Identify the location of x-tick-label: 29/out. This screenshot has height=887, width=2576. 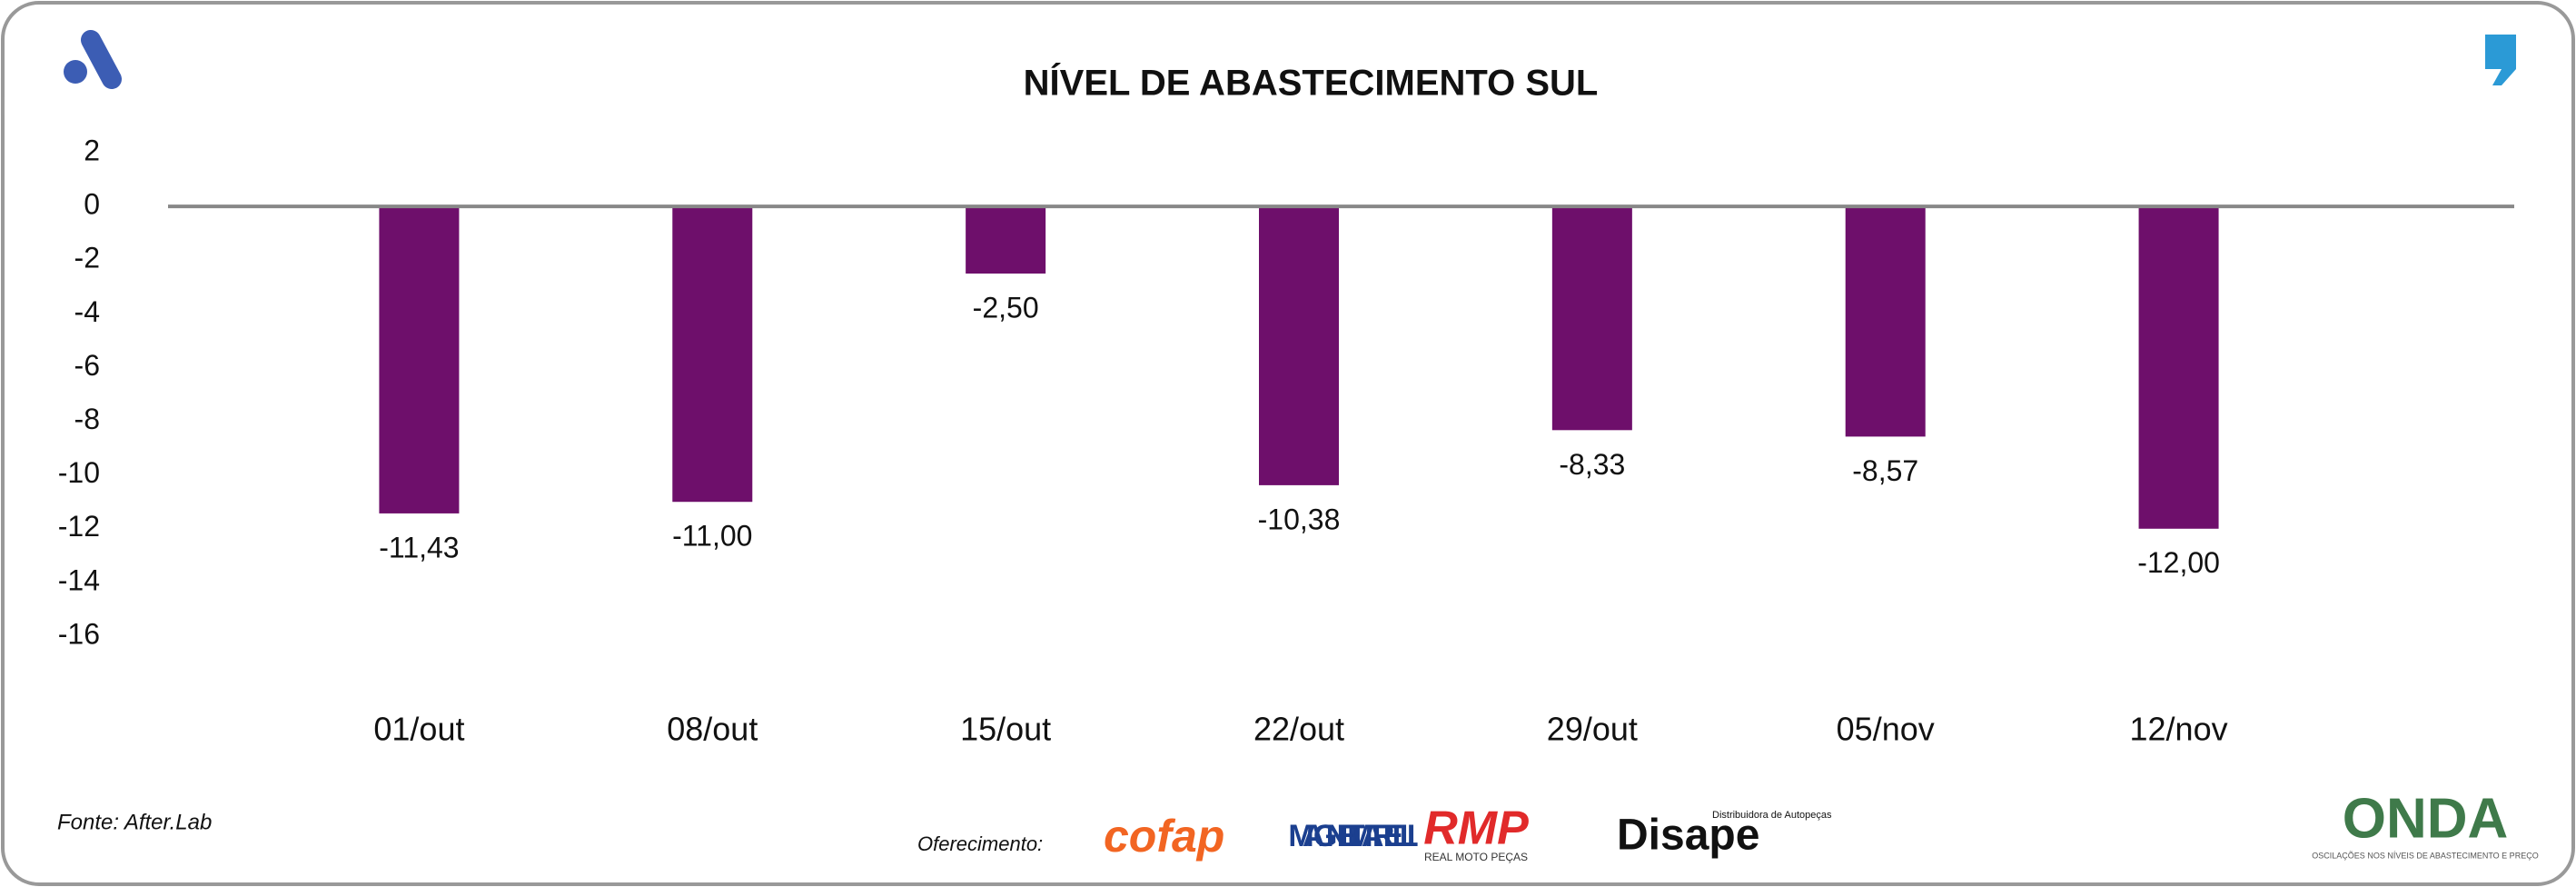
(1592, 729).